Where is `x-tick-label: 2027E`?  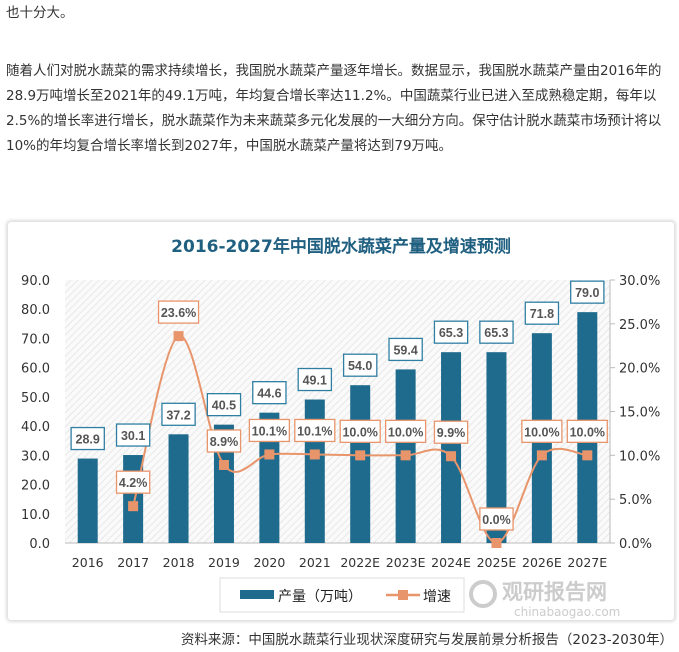 x-tick-label: 2027E is located at coordinates (587, 562).